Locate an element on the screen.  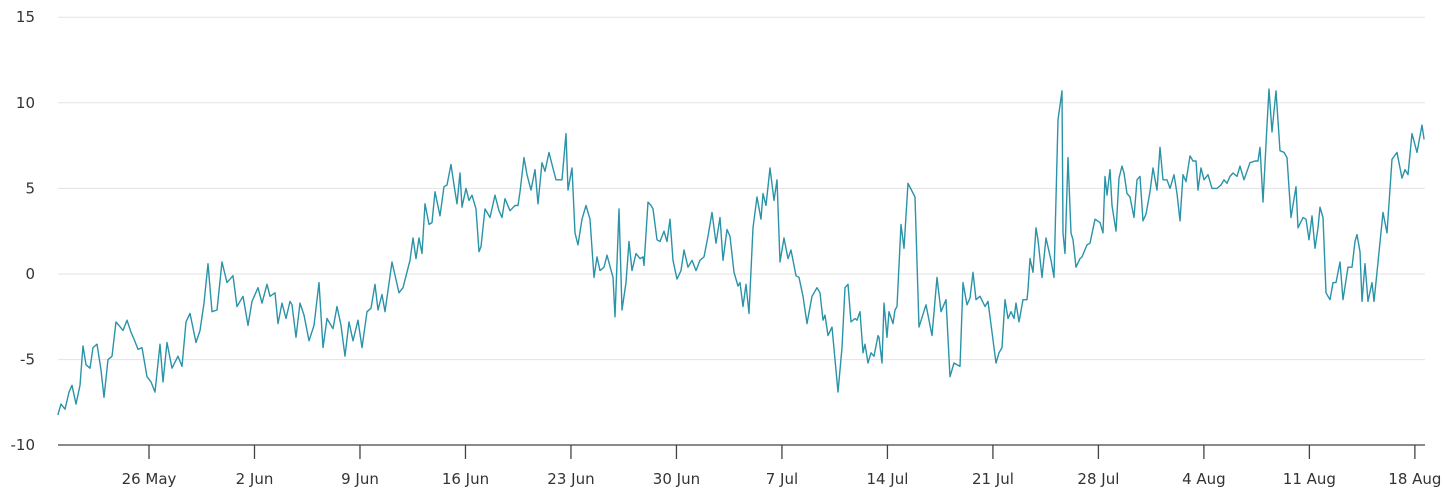
x-tick-label: 7 Jul is located at coordinates (782, 479).